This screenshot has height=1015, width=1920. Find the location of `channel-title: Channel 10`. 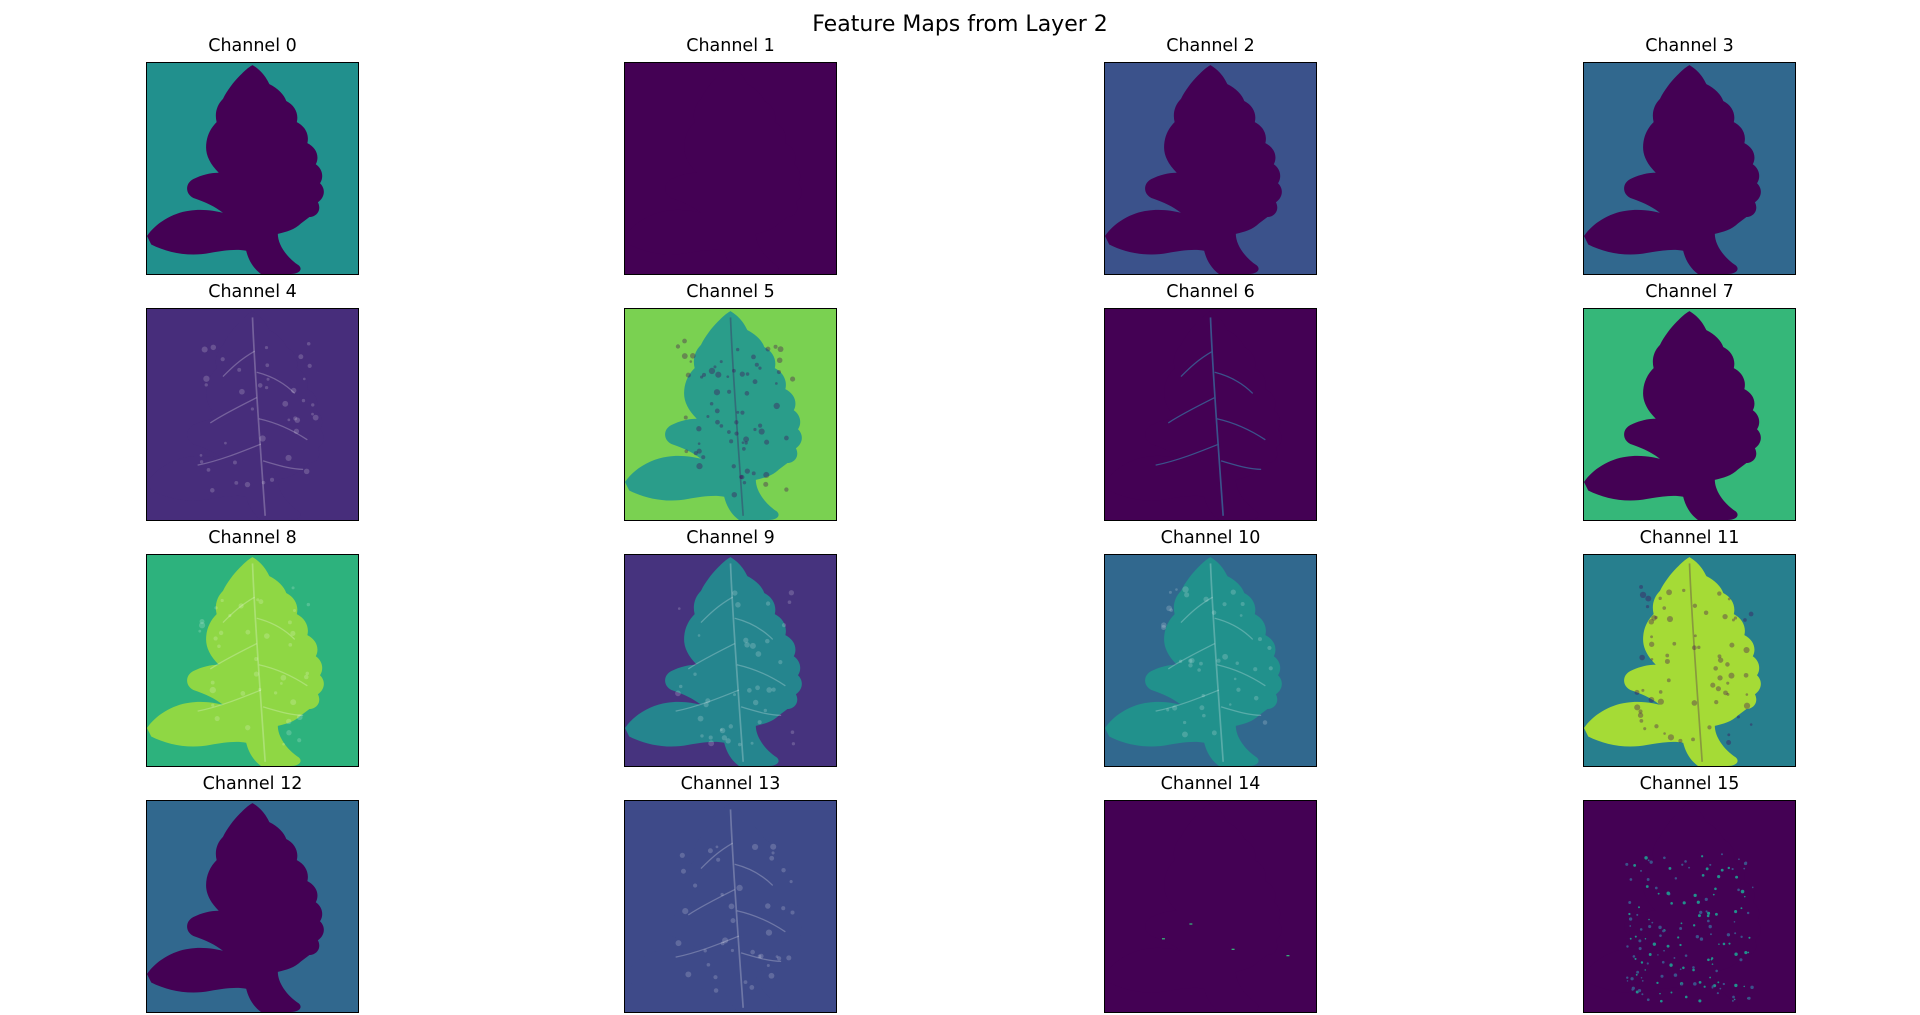

channel-title: Channel 10 is located at coordinates (1210, 538).